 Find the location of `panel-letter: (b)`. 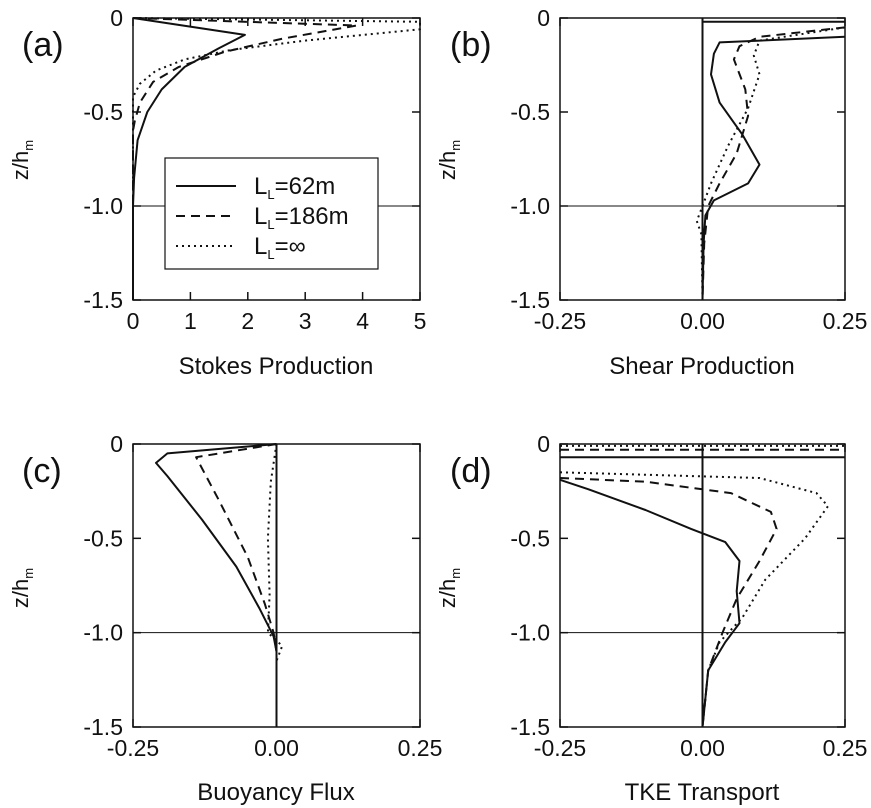

panel-letter: (b) is located at coordinates (471, 45).